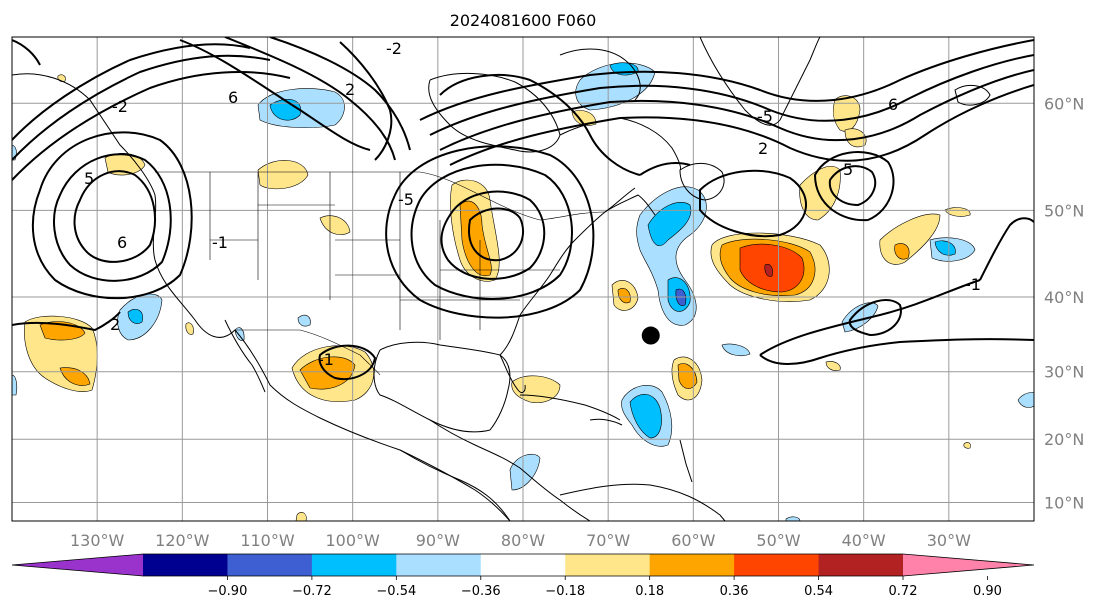 The width and height of the screenshot is (1105, 615). What do you see at coordinates (570, 407) in the screenshot?
I see `coast-cuba` at bounding box center [570, 407].